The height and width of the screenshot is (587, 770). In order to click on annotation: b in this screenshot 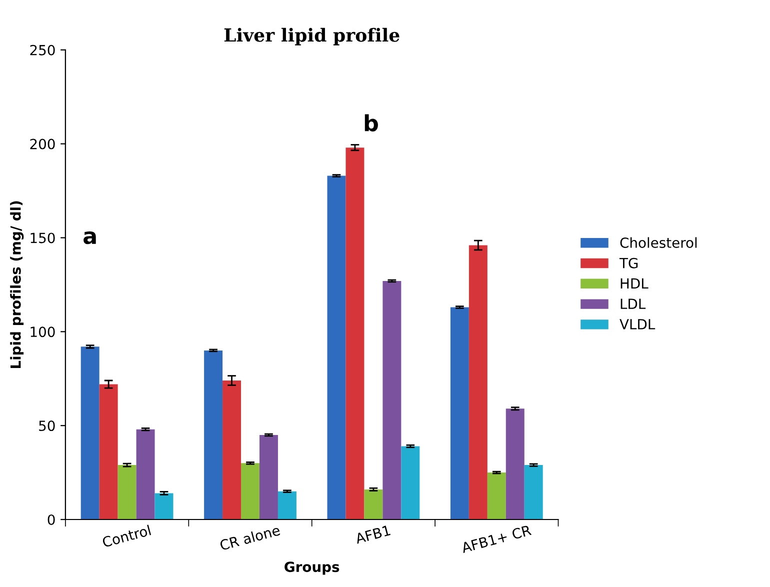, I will do `click(371, 123)`.